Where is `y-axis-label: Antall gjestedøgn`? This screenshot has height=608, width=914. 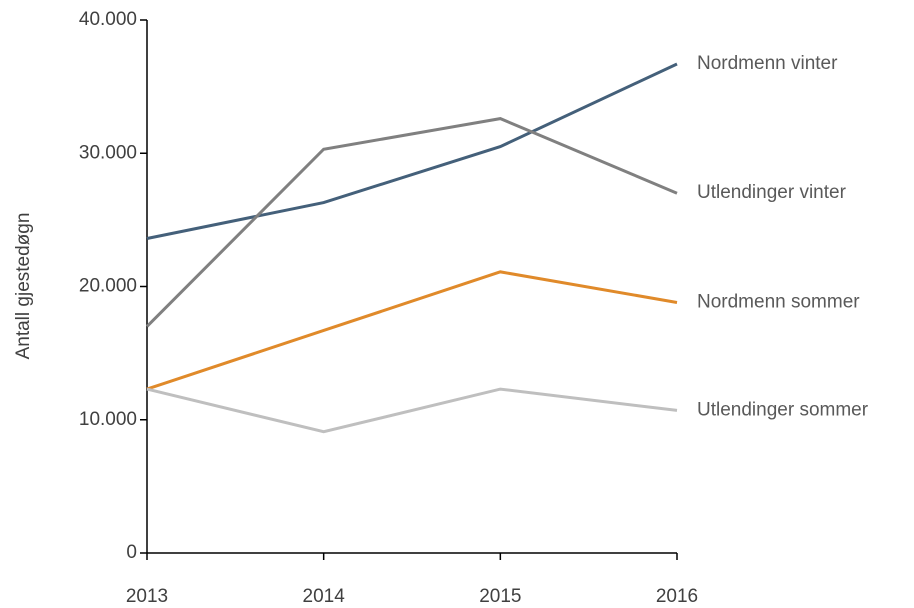 y-axis-label: Antall gjestedøgn is located at coordinates (23, 286).